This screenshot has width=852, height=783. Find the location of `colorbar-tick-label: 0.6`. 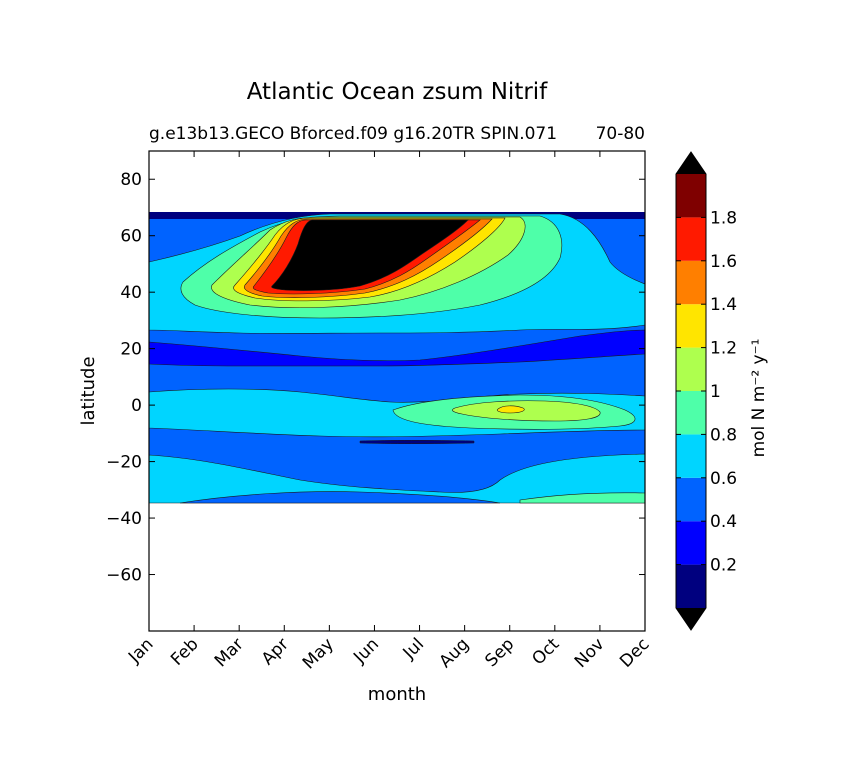

colorbar-tick-label: 0.6 is located at coordinates (723, 479).